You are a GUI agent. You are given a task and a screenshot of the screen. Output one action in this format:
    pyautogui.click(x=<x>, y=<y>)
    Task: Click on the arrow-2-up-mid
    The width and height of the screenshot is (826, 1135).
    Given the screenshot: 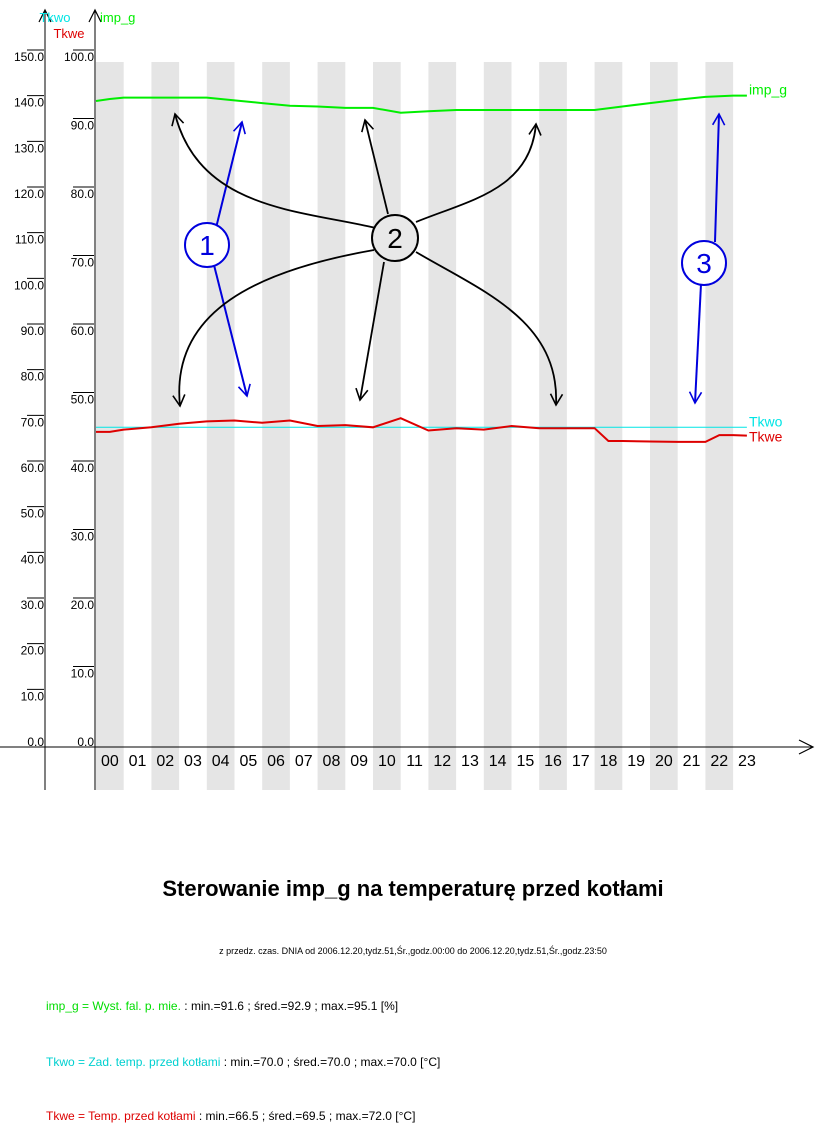 What is the action you would take?
    pyautogui.click(x=375, y=166)
    